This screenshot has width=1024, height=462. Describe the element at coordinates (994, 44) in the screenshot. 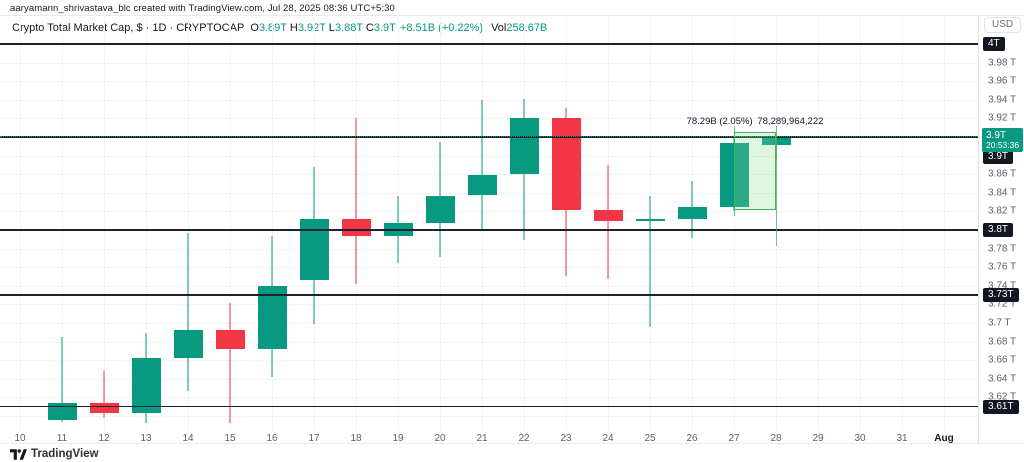

I see `price-level-badge-4T: 4T` at that location.